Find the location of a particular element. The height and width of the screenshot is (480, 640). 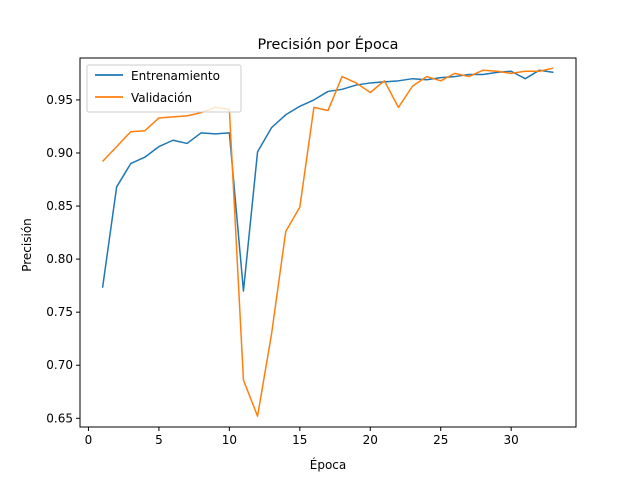

y-axis-label: Precisión is located at coordinates (27, 245).